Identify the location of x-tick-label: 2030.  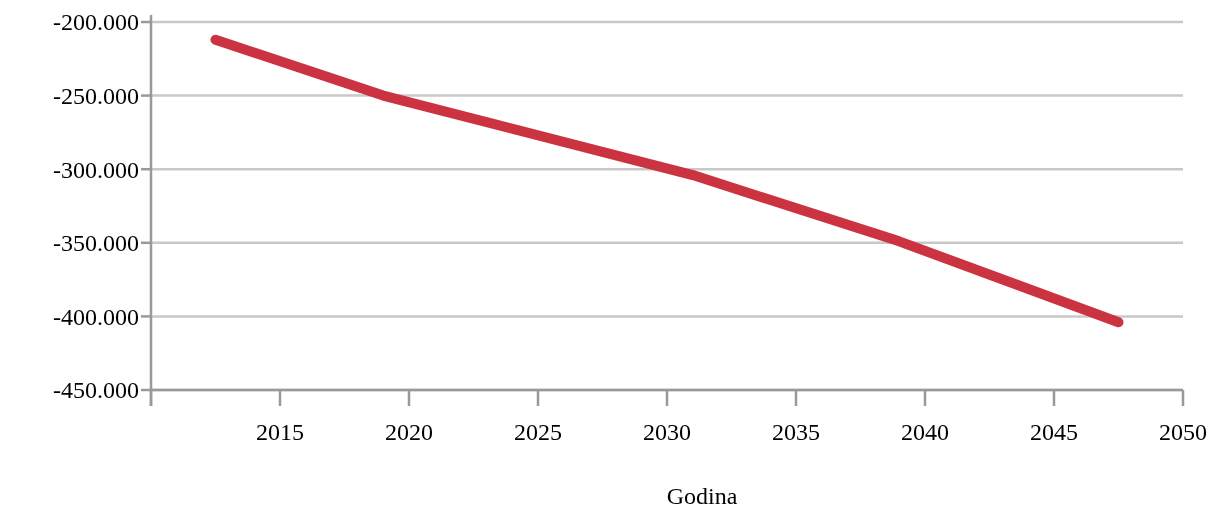
(667, 432).